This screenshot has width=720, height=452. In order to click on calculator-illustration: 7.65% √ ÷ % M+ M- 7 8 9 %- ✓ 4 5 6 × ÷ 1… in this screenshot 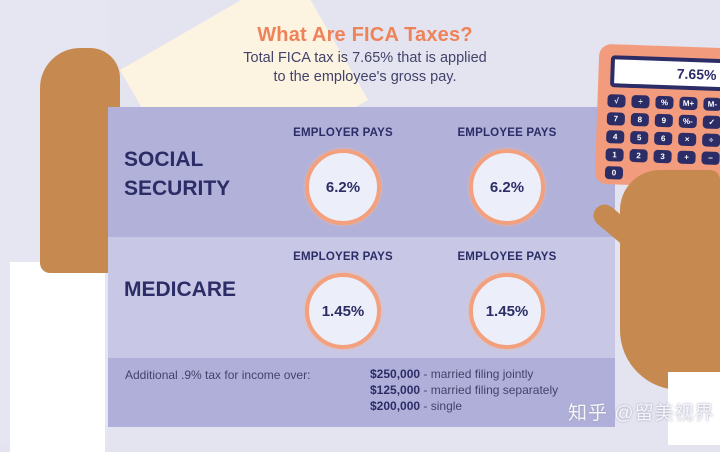, I will do `click(657, 116)`.